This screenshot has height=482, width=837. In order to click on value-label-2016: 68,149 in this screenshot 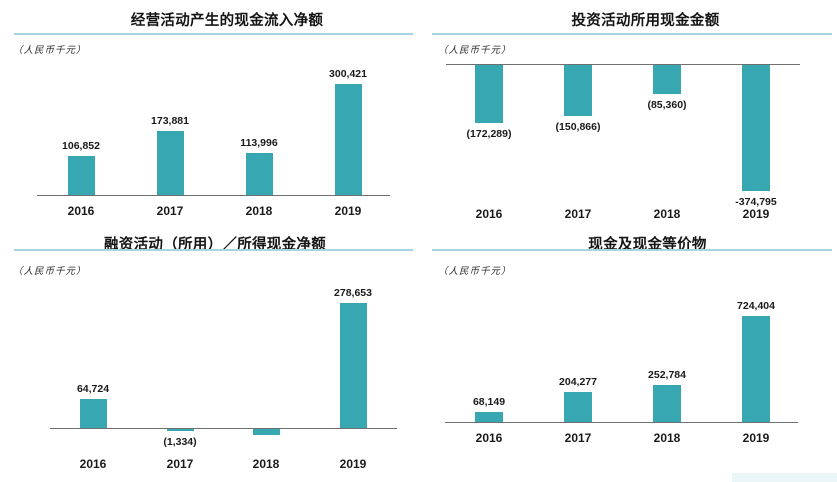, I will do `click(489, 402)`.